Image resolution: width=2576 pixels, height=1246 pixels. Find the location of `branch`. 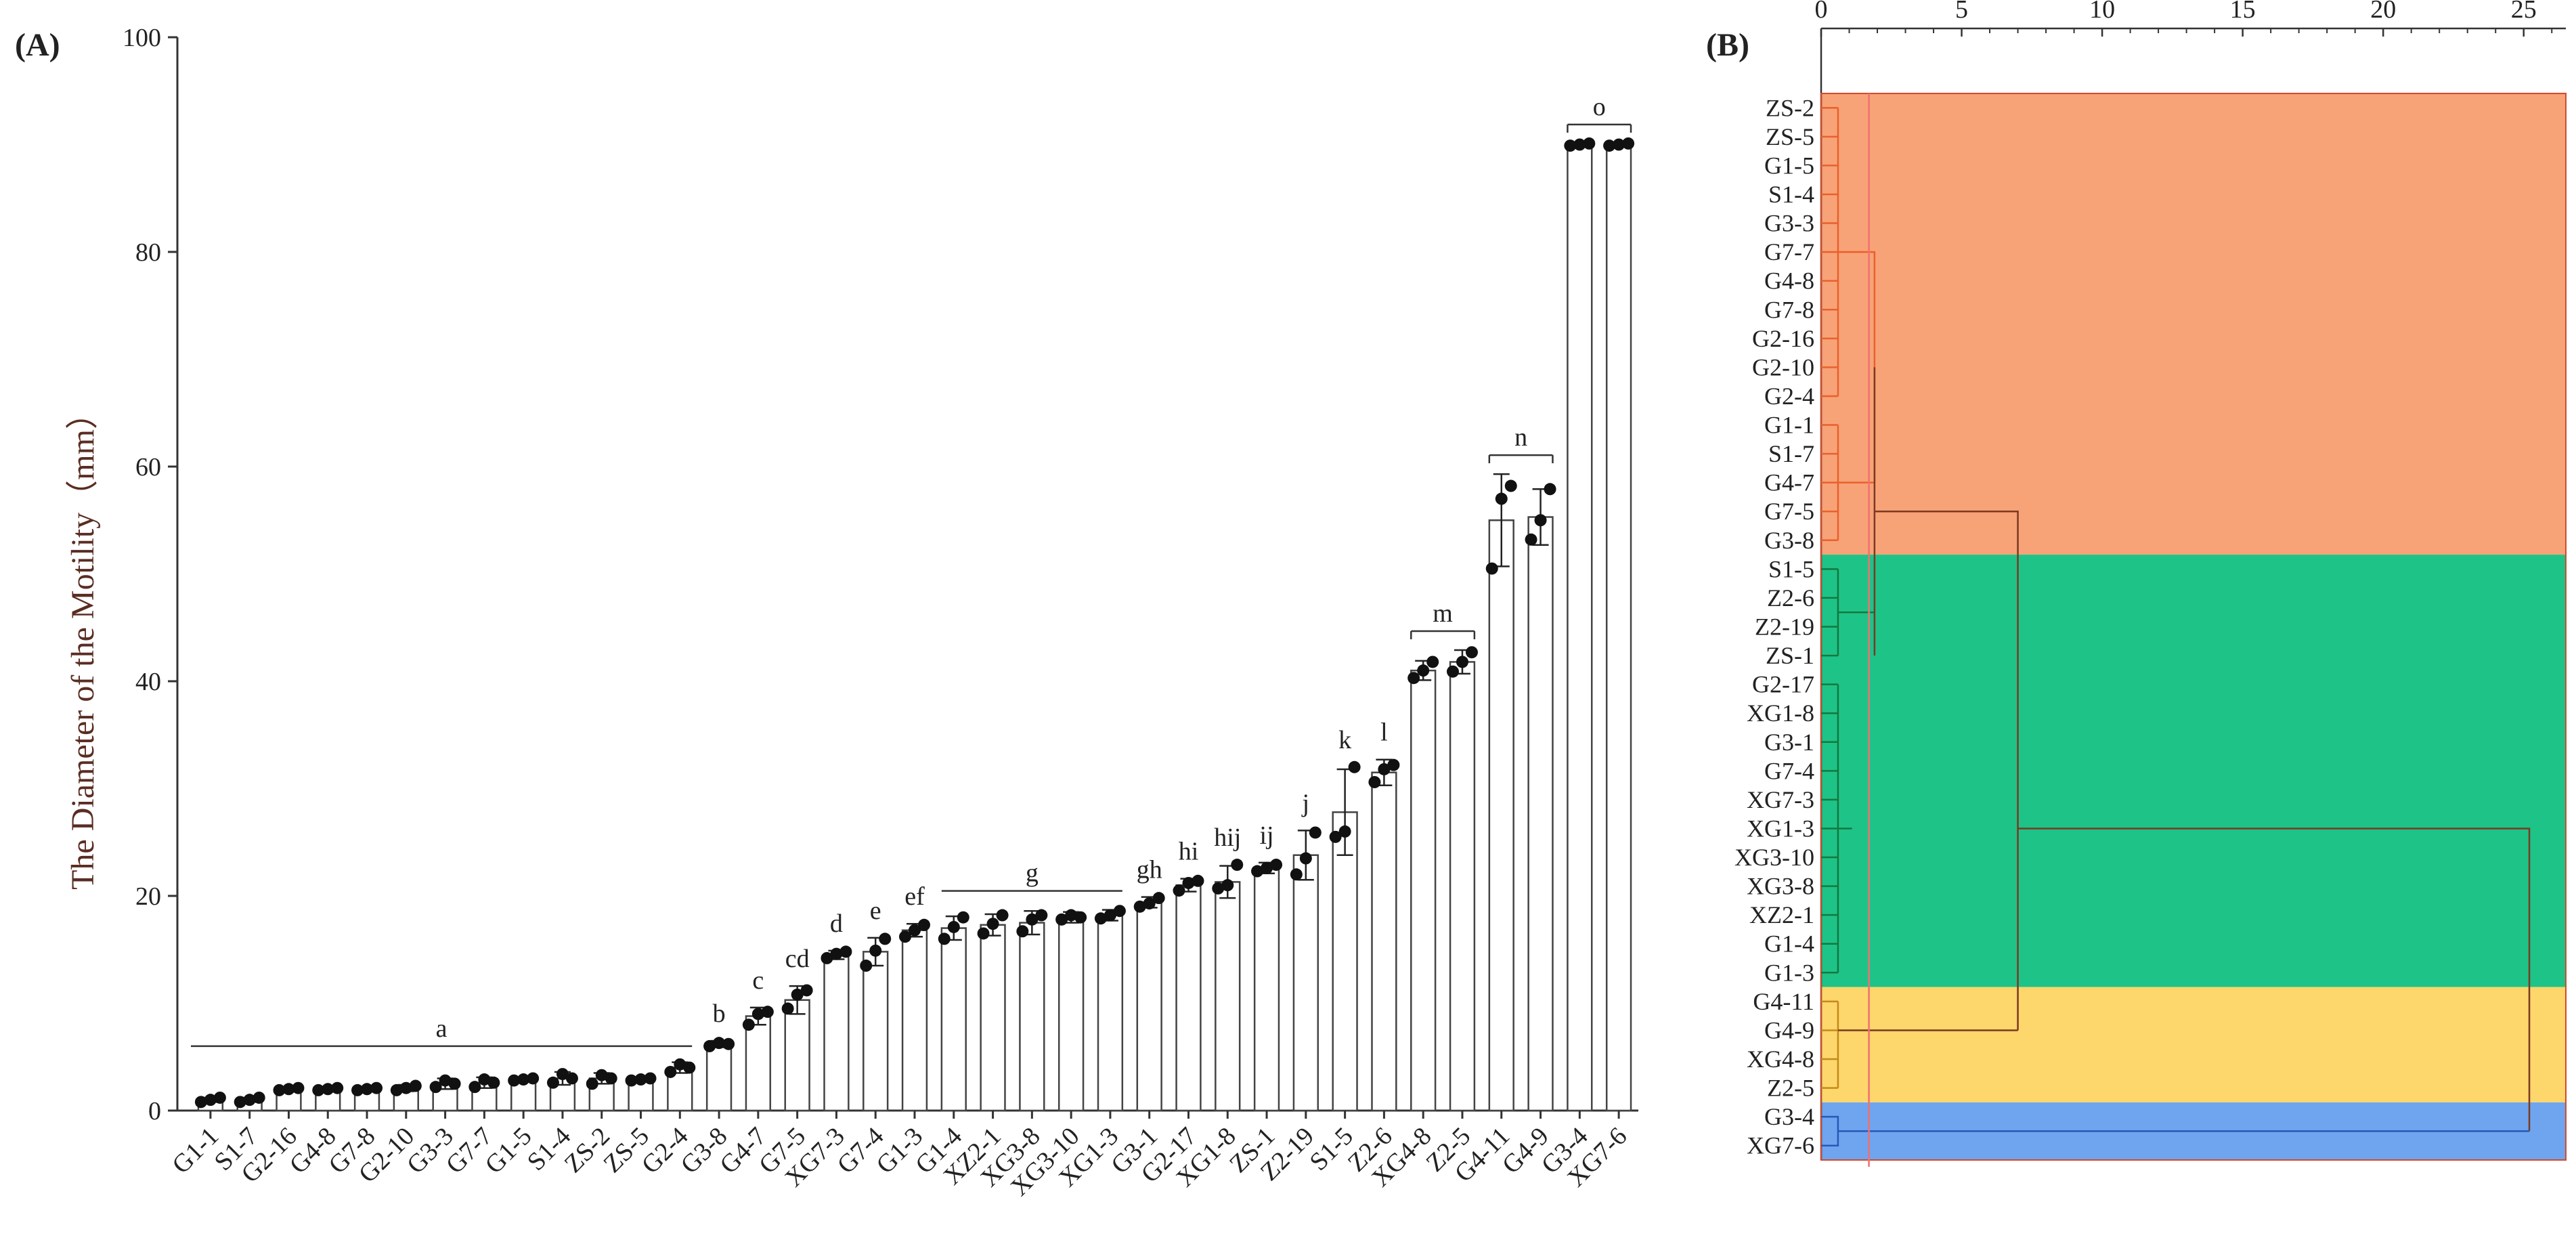

branch is located at coordinates (1946, 770).